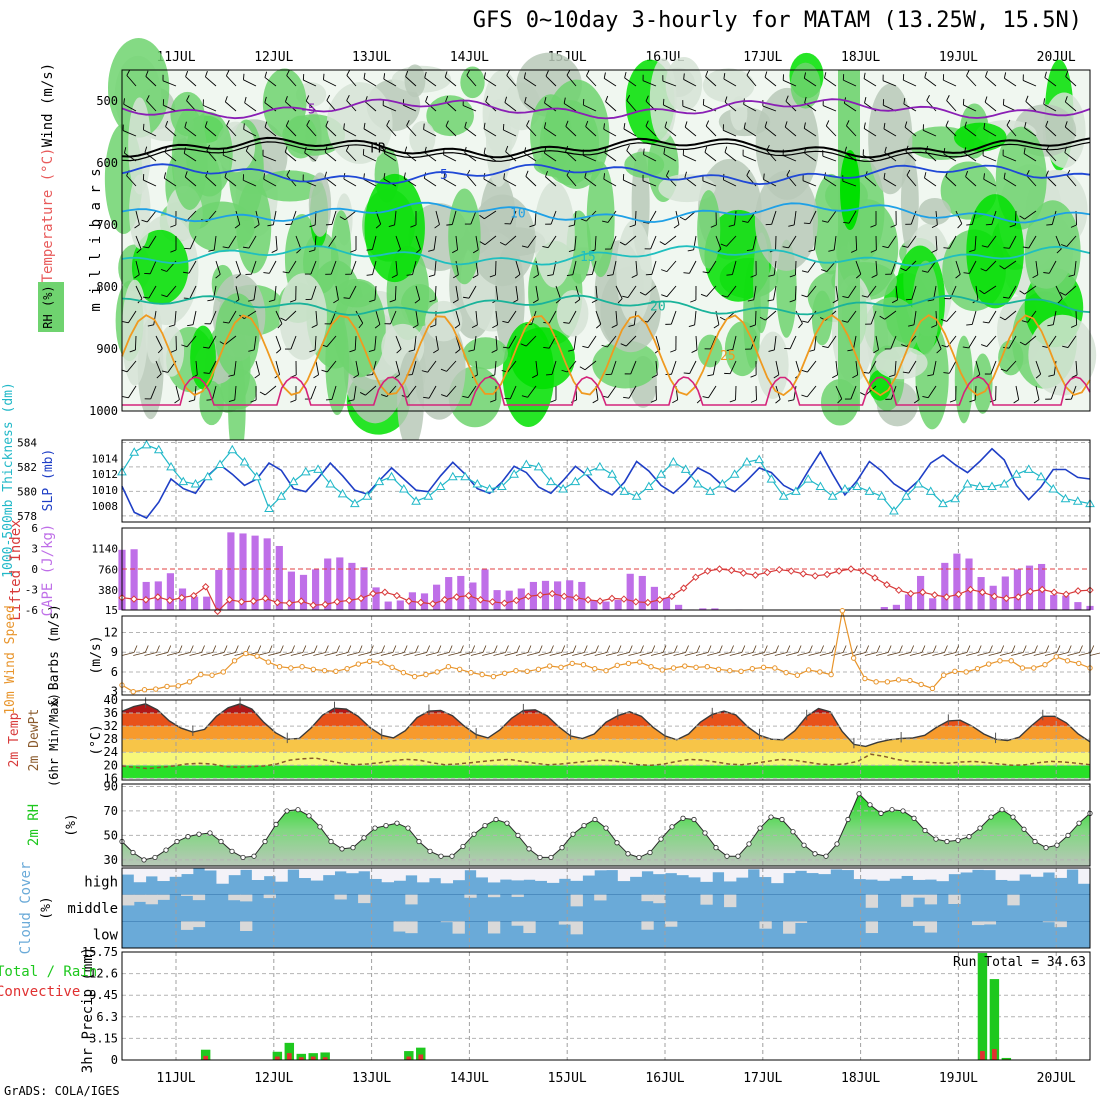 Image resolution: width=1100 pixels, height=1100 pixels. I want to click on precip-total-bar, so click(982, 1006).